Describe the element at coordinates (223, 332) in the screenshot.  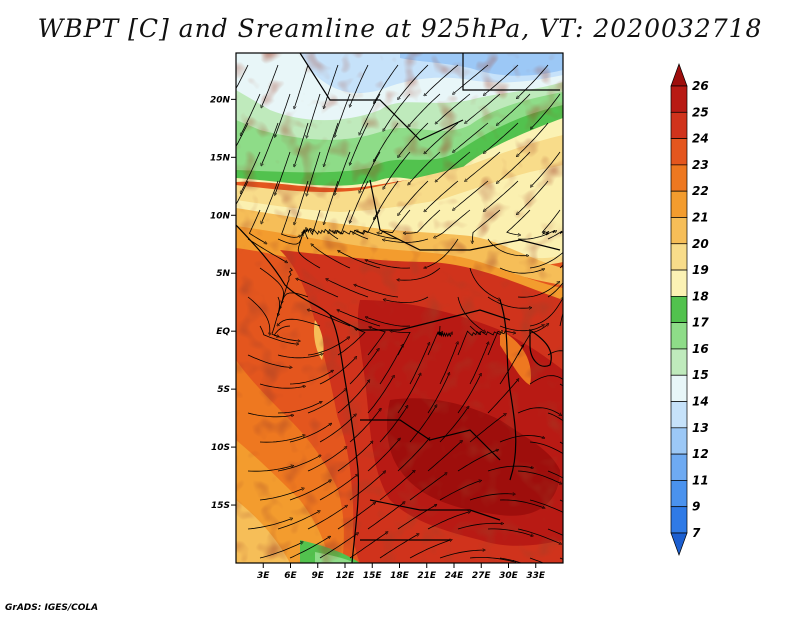
I see `lat-tick-label: EQ` at that location.